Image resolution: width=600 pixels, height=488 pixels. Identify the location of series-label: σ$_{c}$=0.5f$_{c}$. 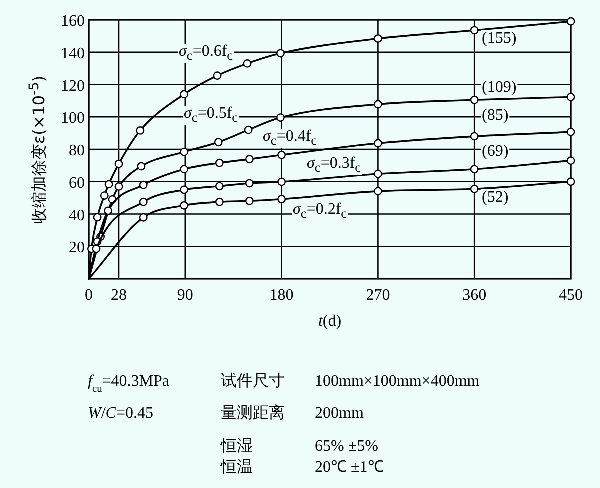
(211, 115).